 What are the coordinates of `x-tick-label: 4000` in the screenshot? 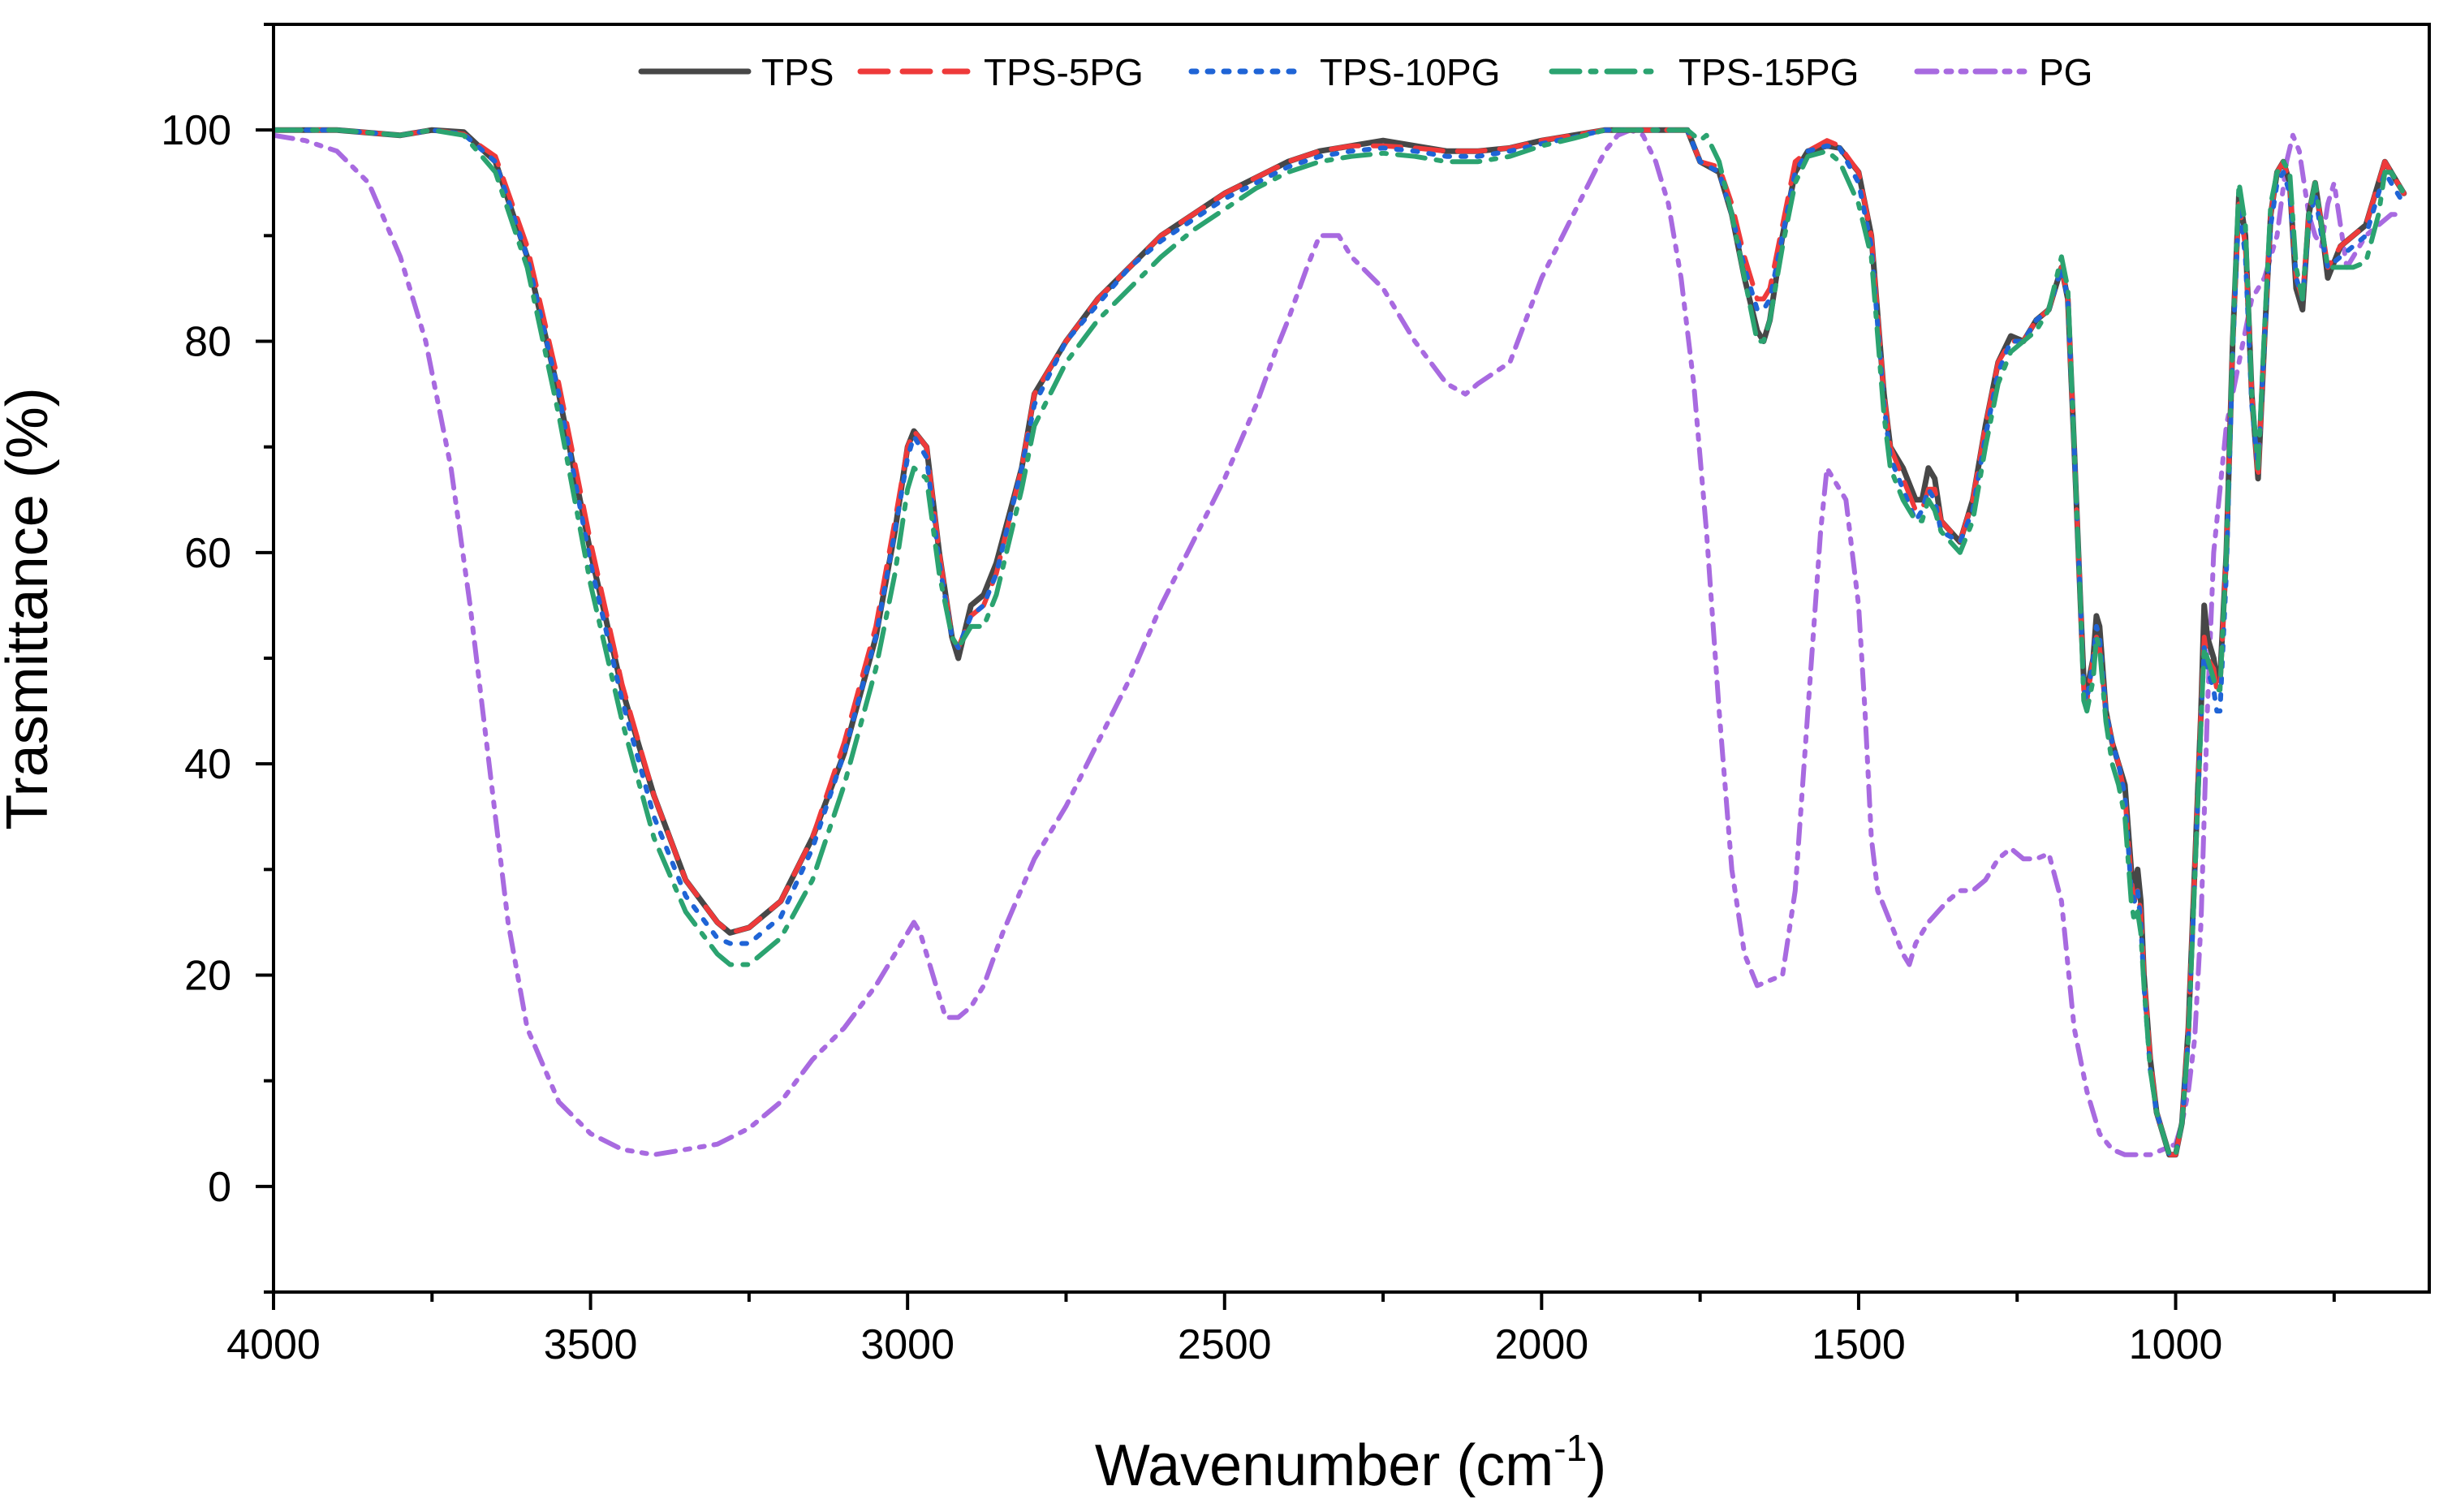 It's located at (273, 1345).